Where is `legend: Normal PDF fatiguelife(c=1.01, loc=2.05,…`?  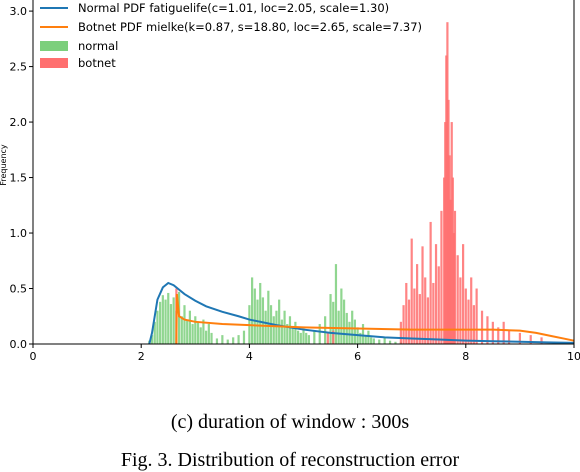 legend: Normal PDF fatiguelife(c=1.01, loc=2.05,… is located at coordinates (231, 35).